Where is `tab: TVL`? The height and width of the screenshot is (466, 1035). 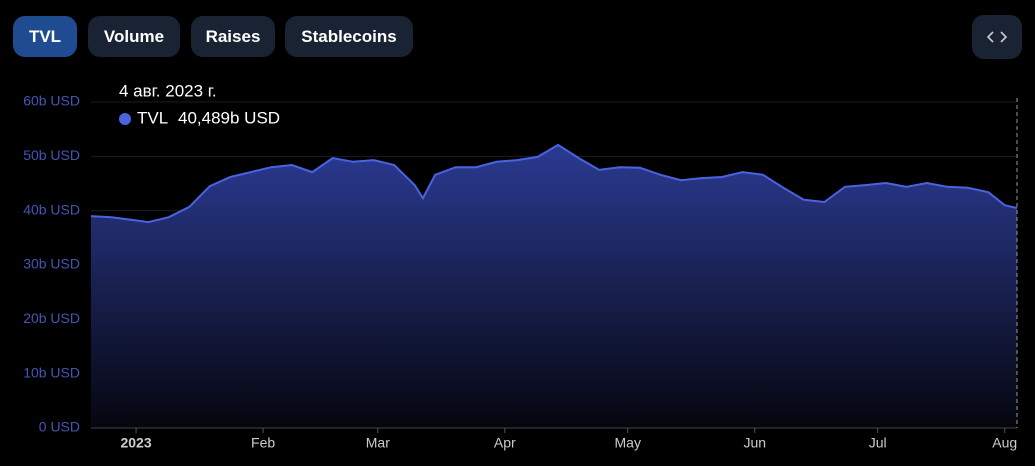
tab: TVL is located at coordinates (45, 36).